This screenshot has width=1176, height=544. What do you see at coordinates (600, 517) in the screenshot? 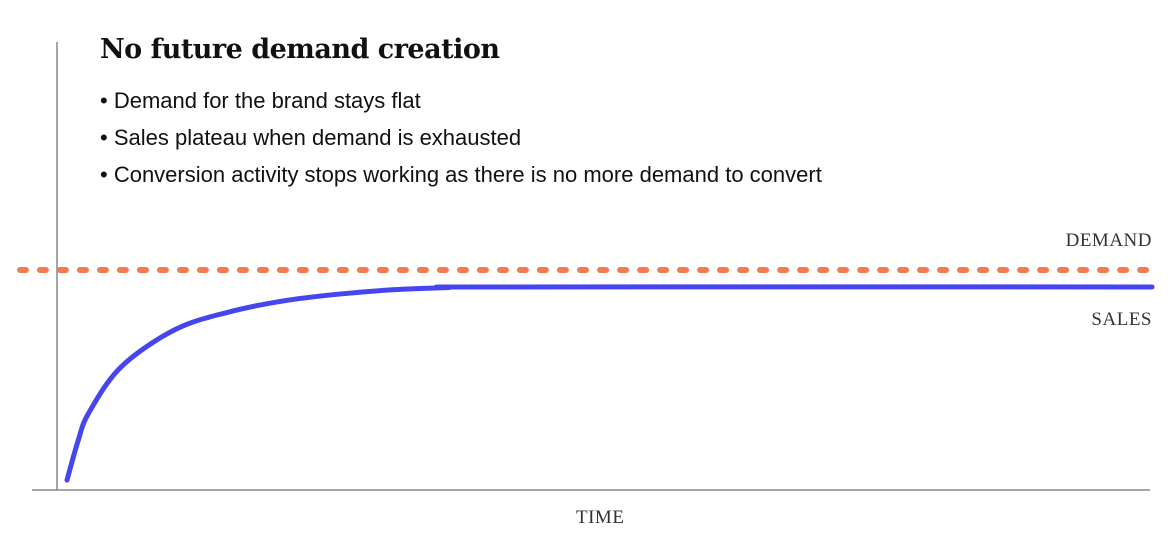
I see `x-axis-label: TIME` at bounding box center [600, 517].